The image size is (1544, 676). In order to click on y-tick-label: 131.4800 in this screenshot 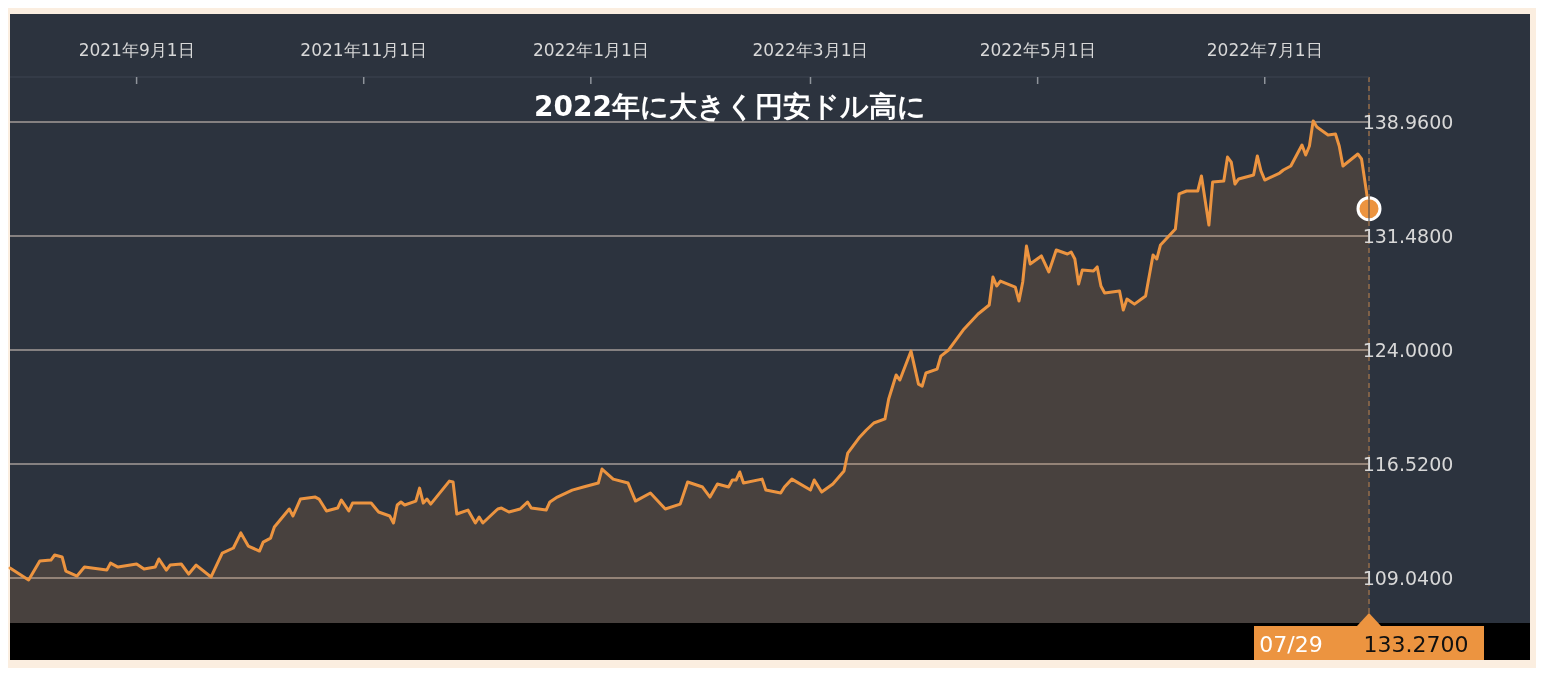, I will do `click(1408, 235)`.